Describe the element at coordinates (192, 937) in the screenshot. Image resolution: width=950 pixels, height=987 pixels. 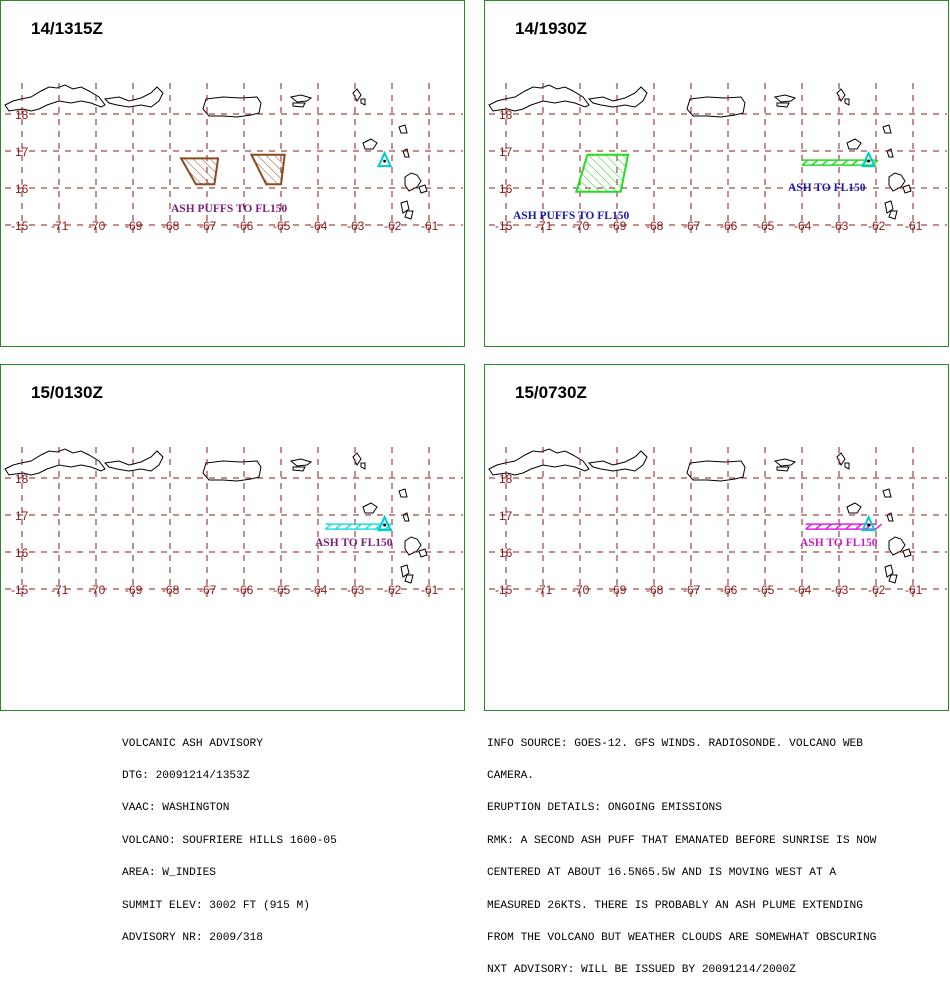
I see `advisory-line: ADVISORY NR: 2009/318` at that location.